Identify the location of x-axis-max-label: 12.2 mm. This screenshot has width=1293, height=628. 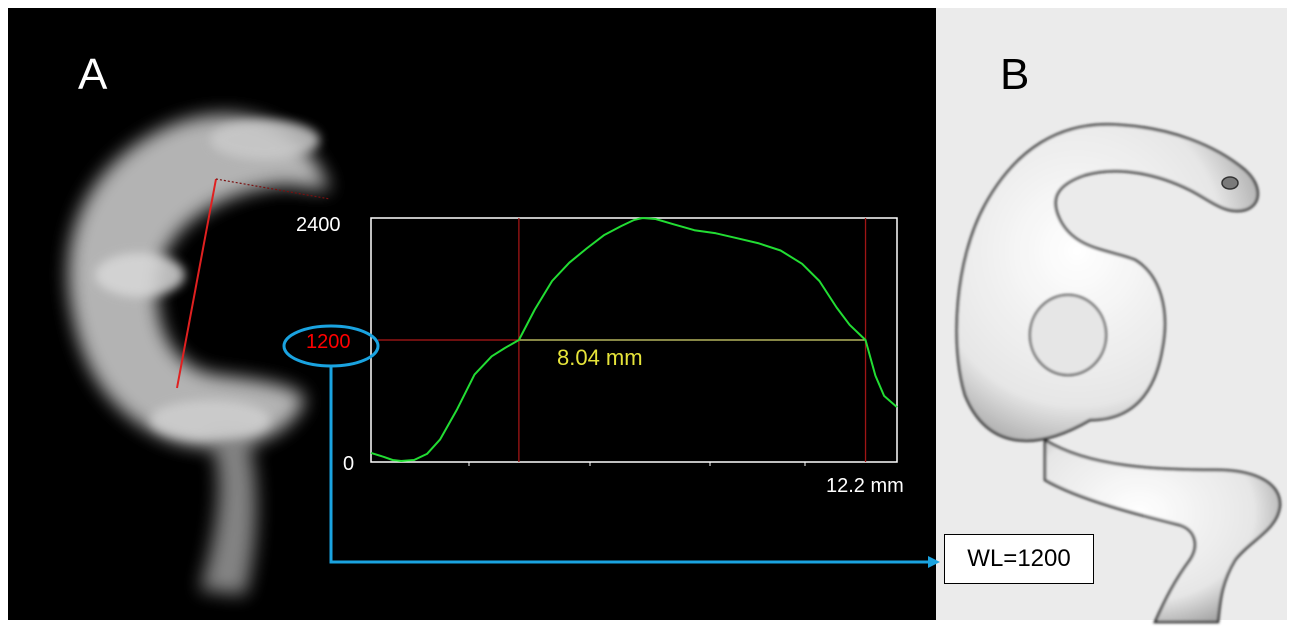
(865, 486).